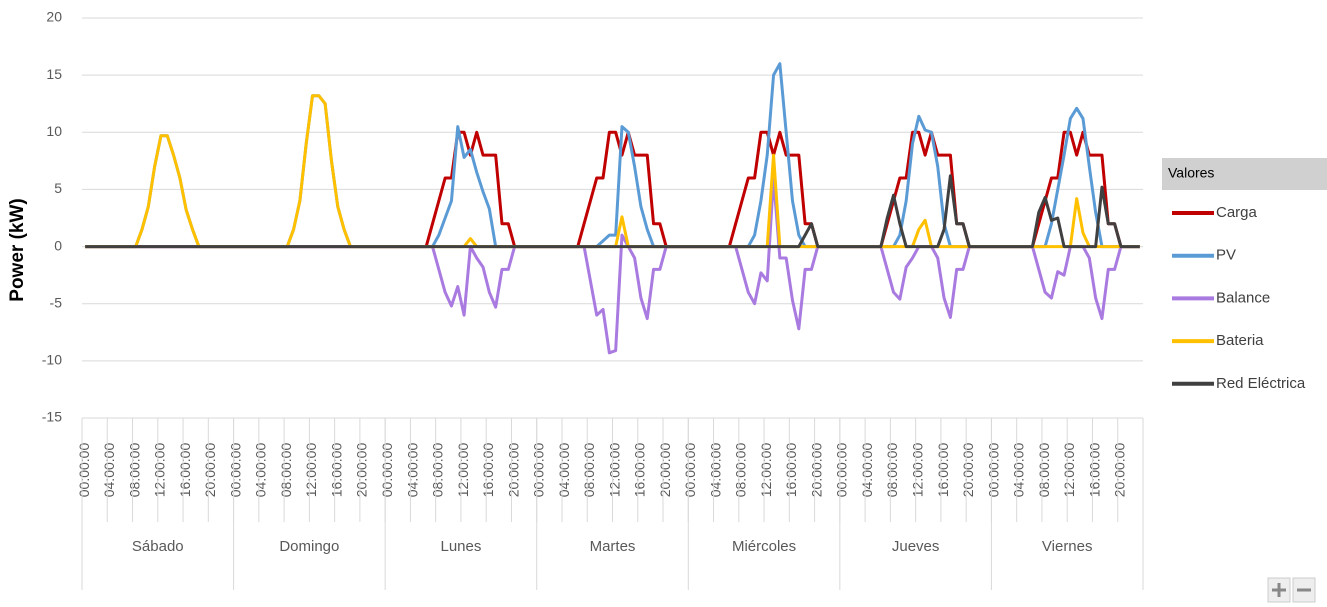 The image size is (1327, 607). Describe the element at coordinates (52, 417) in the screenshot. I see `y-tick-label: -15` at that location.